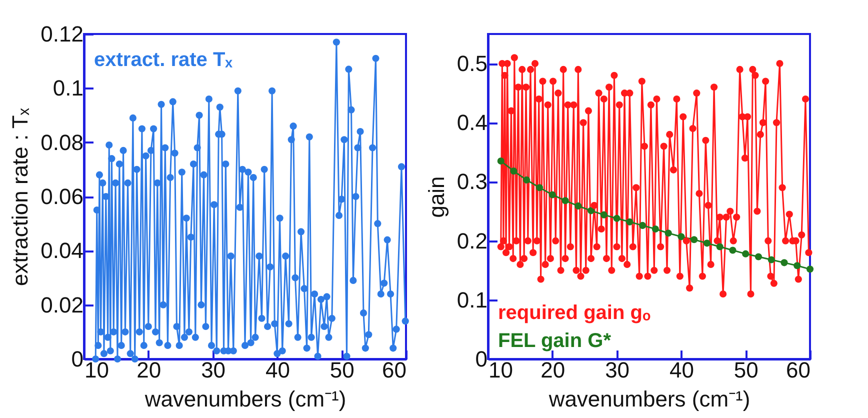 The image size is (868, 418). Describe the element at coordinates (436, 197) in the screenshot. I see `y-axis-title: gain` at that location.